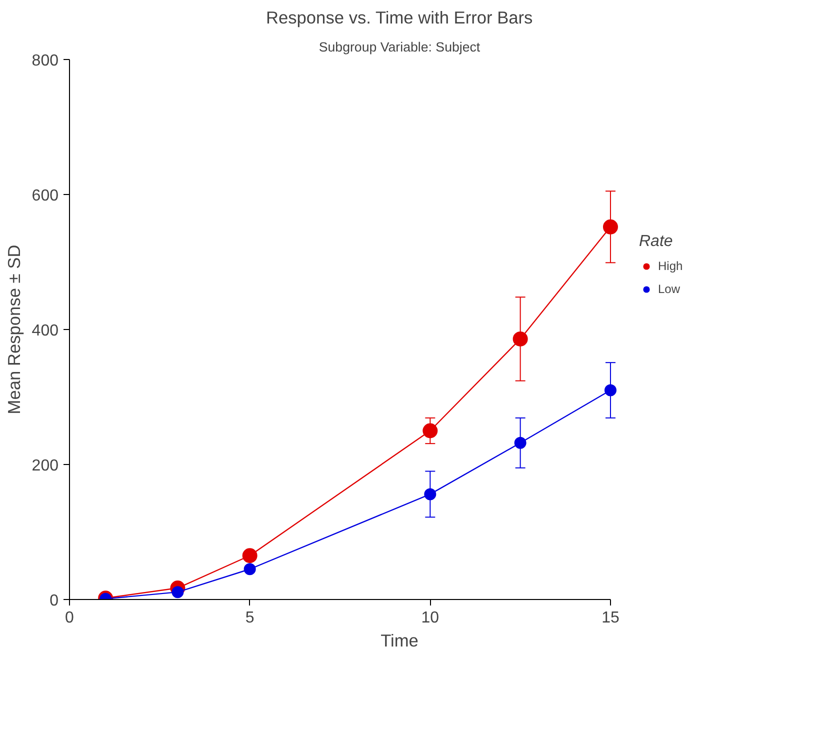 The width and height of the screenshot is (832, 751). What do you see at coordinates (45, 466) in the screenshot?
I see `y-tick-label: 200` at bounding box center [45, 466].